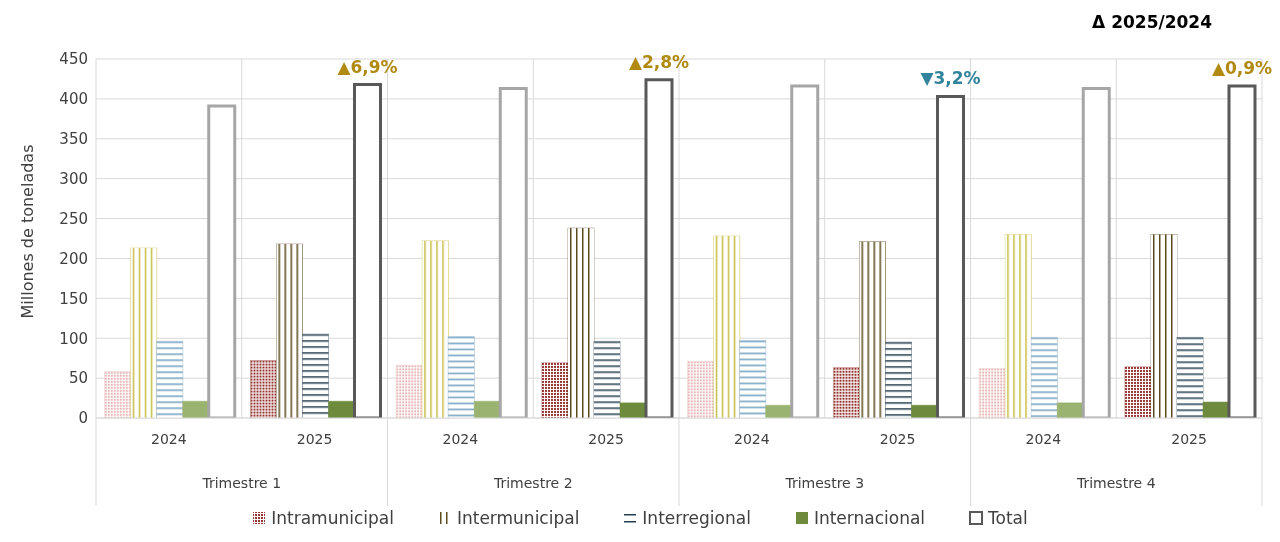  I want to click on annotation: ▲6,9%, so click(367, 66).